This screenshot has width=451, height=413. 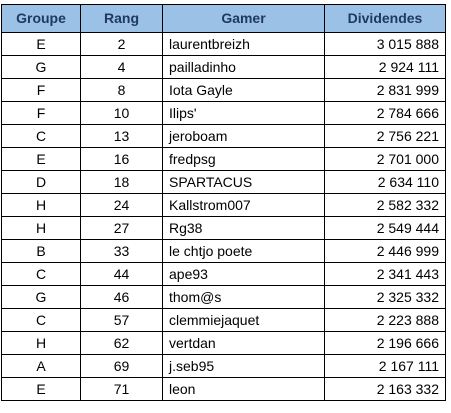 What do you see at coordinates (121, 90) in the screenshot?
I see `cell-rang: 8` at bounding box center [121, 90].